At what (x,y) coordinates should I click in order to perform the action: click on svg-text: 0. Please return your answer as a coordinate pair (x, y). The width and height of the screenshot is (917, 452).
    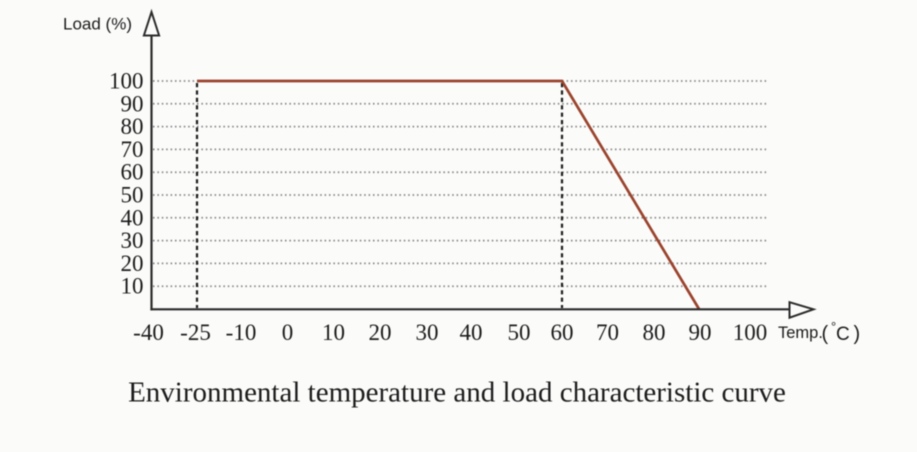
    Looking at the image, I should click on (288, 332).